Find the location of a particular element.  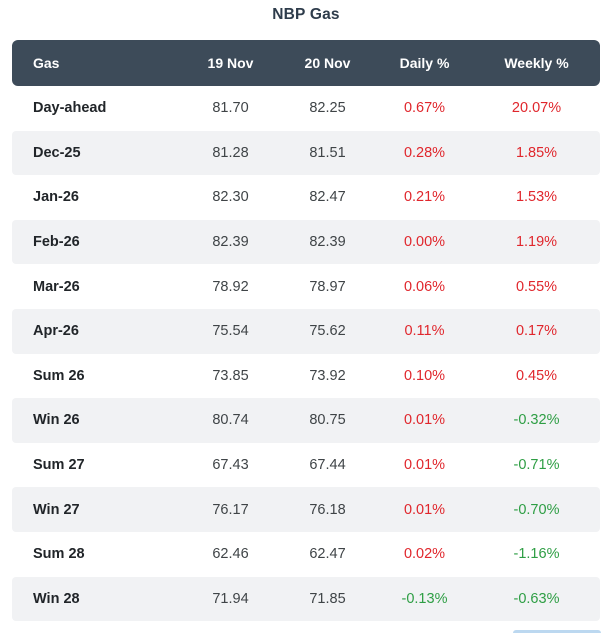

table-row: Apr-26 75.54 75.62 0.11% 0.17% is located at coordinates (306, 331).